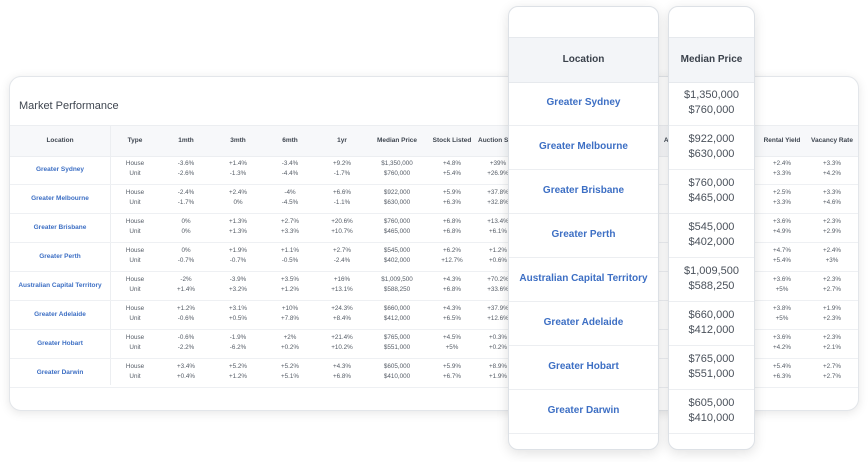  Describe the element at coordinates (452, 337) in the screenshot. I see `house-cell: +4.5%` at that location.